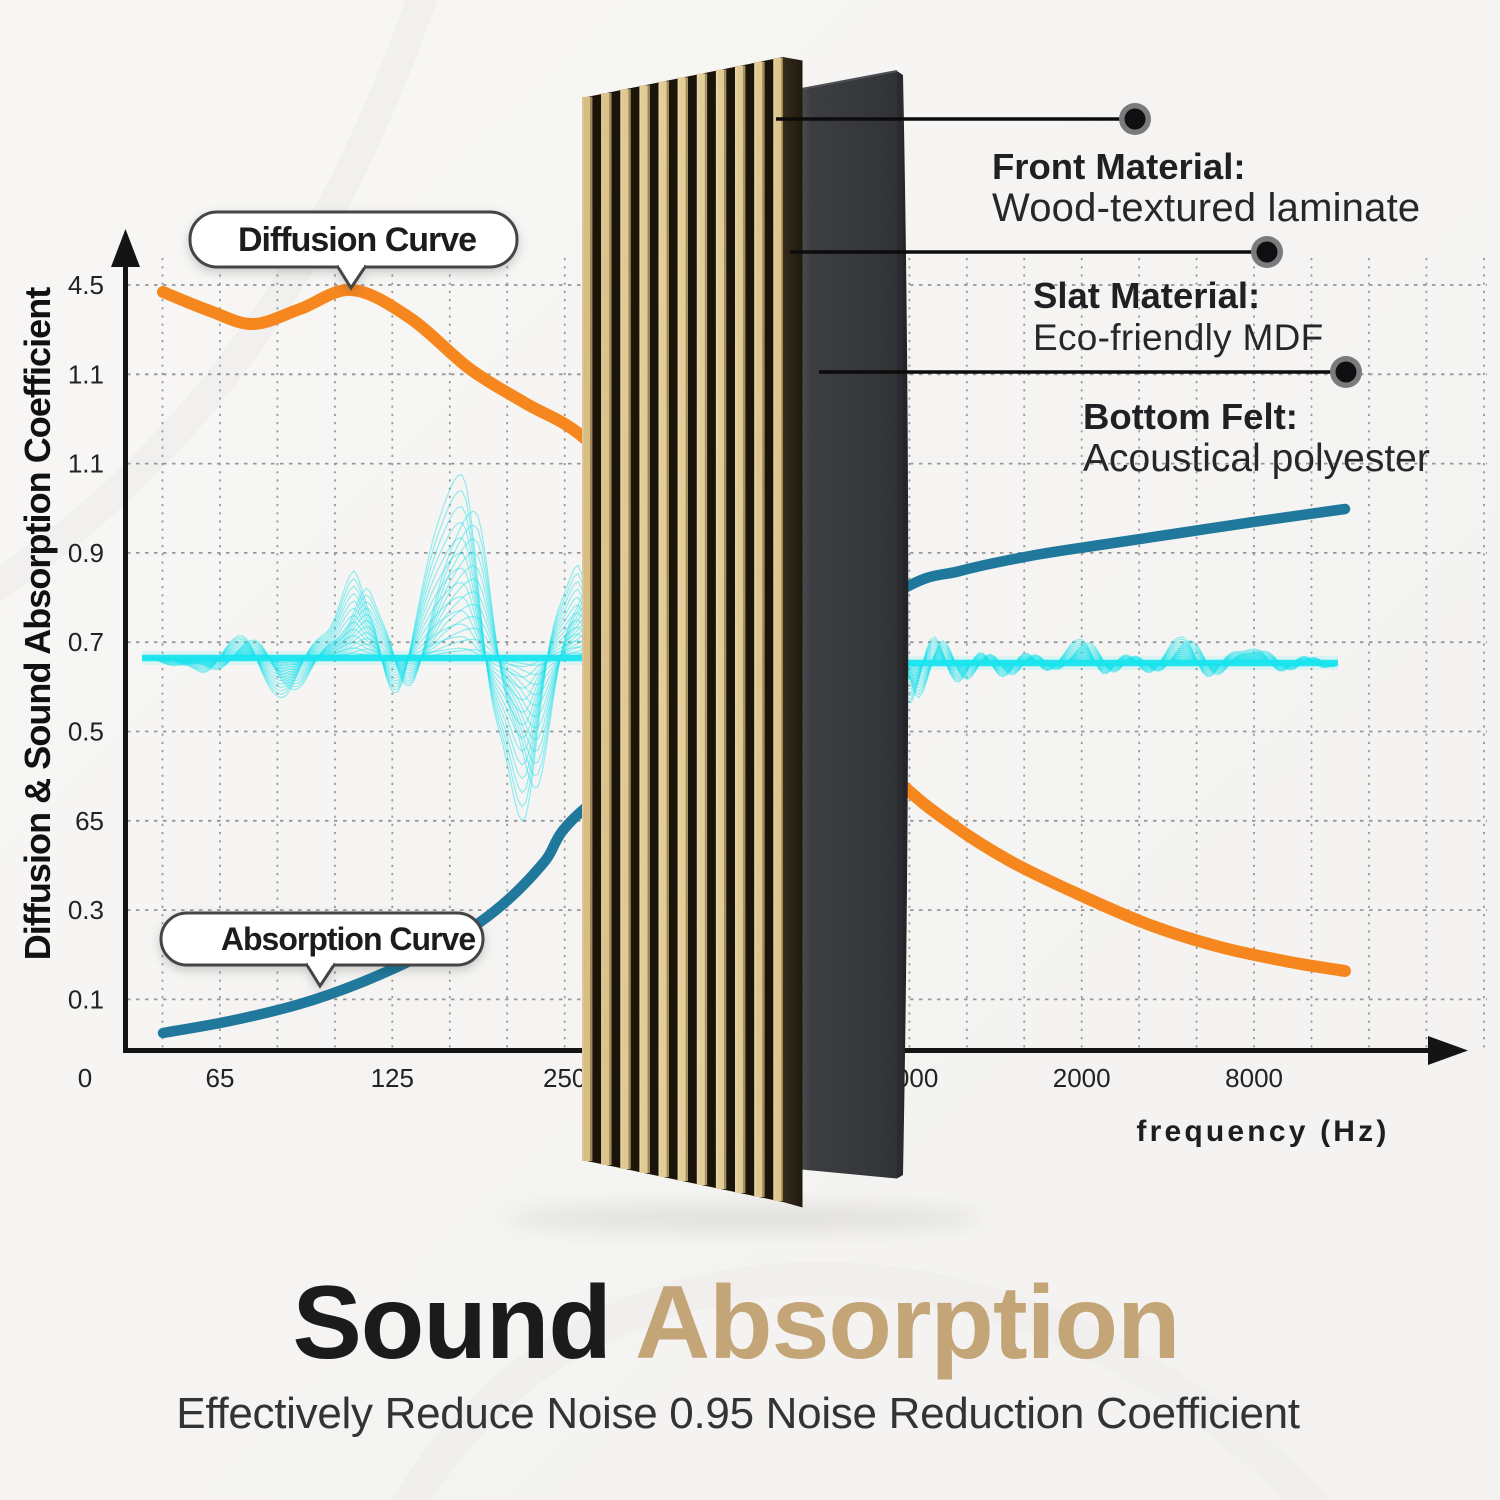 The width and height of the screenshot is (1500, 1500). What do you see at coordinates (86, 642) in the screenshot?
I see `svg-text: 0.7` at bounding box center [86, 642].